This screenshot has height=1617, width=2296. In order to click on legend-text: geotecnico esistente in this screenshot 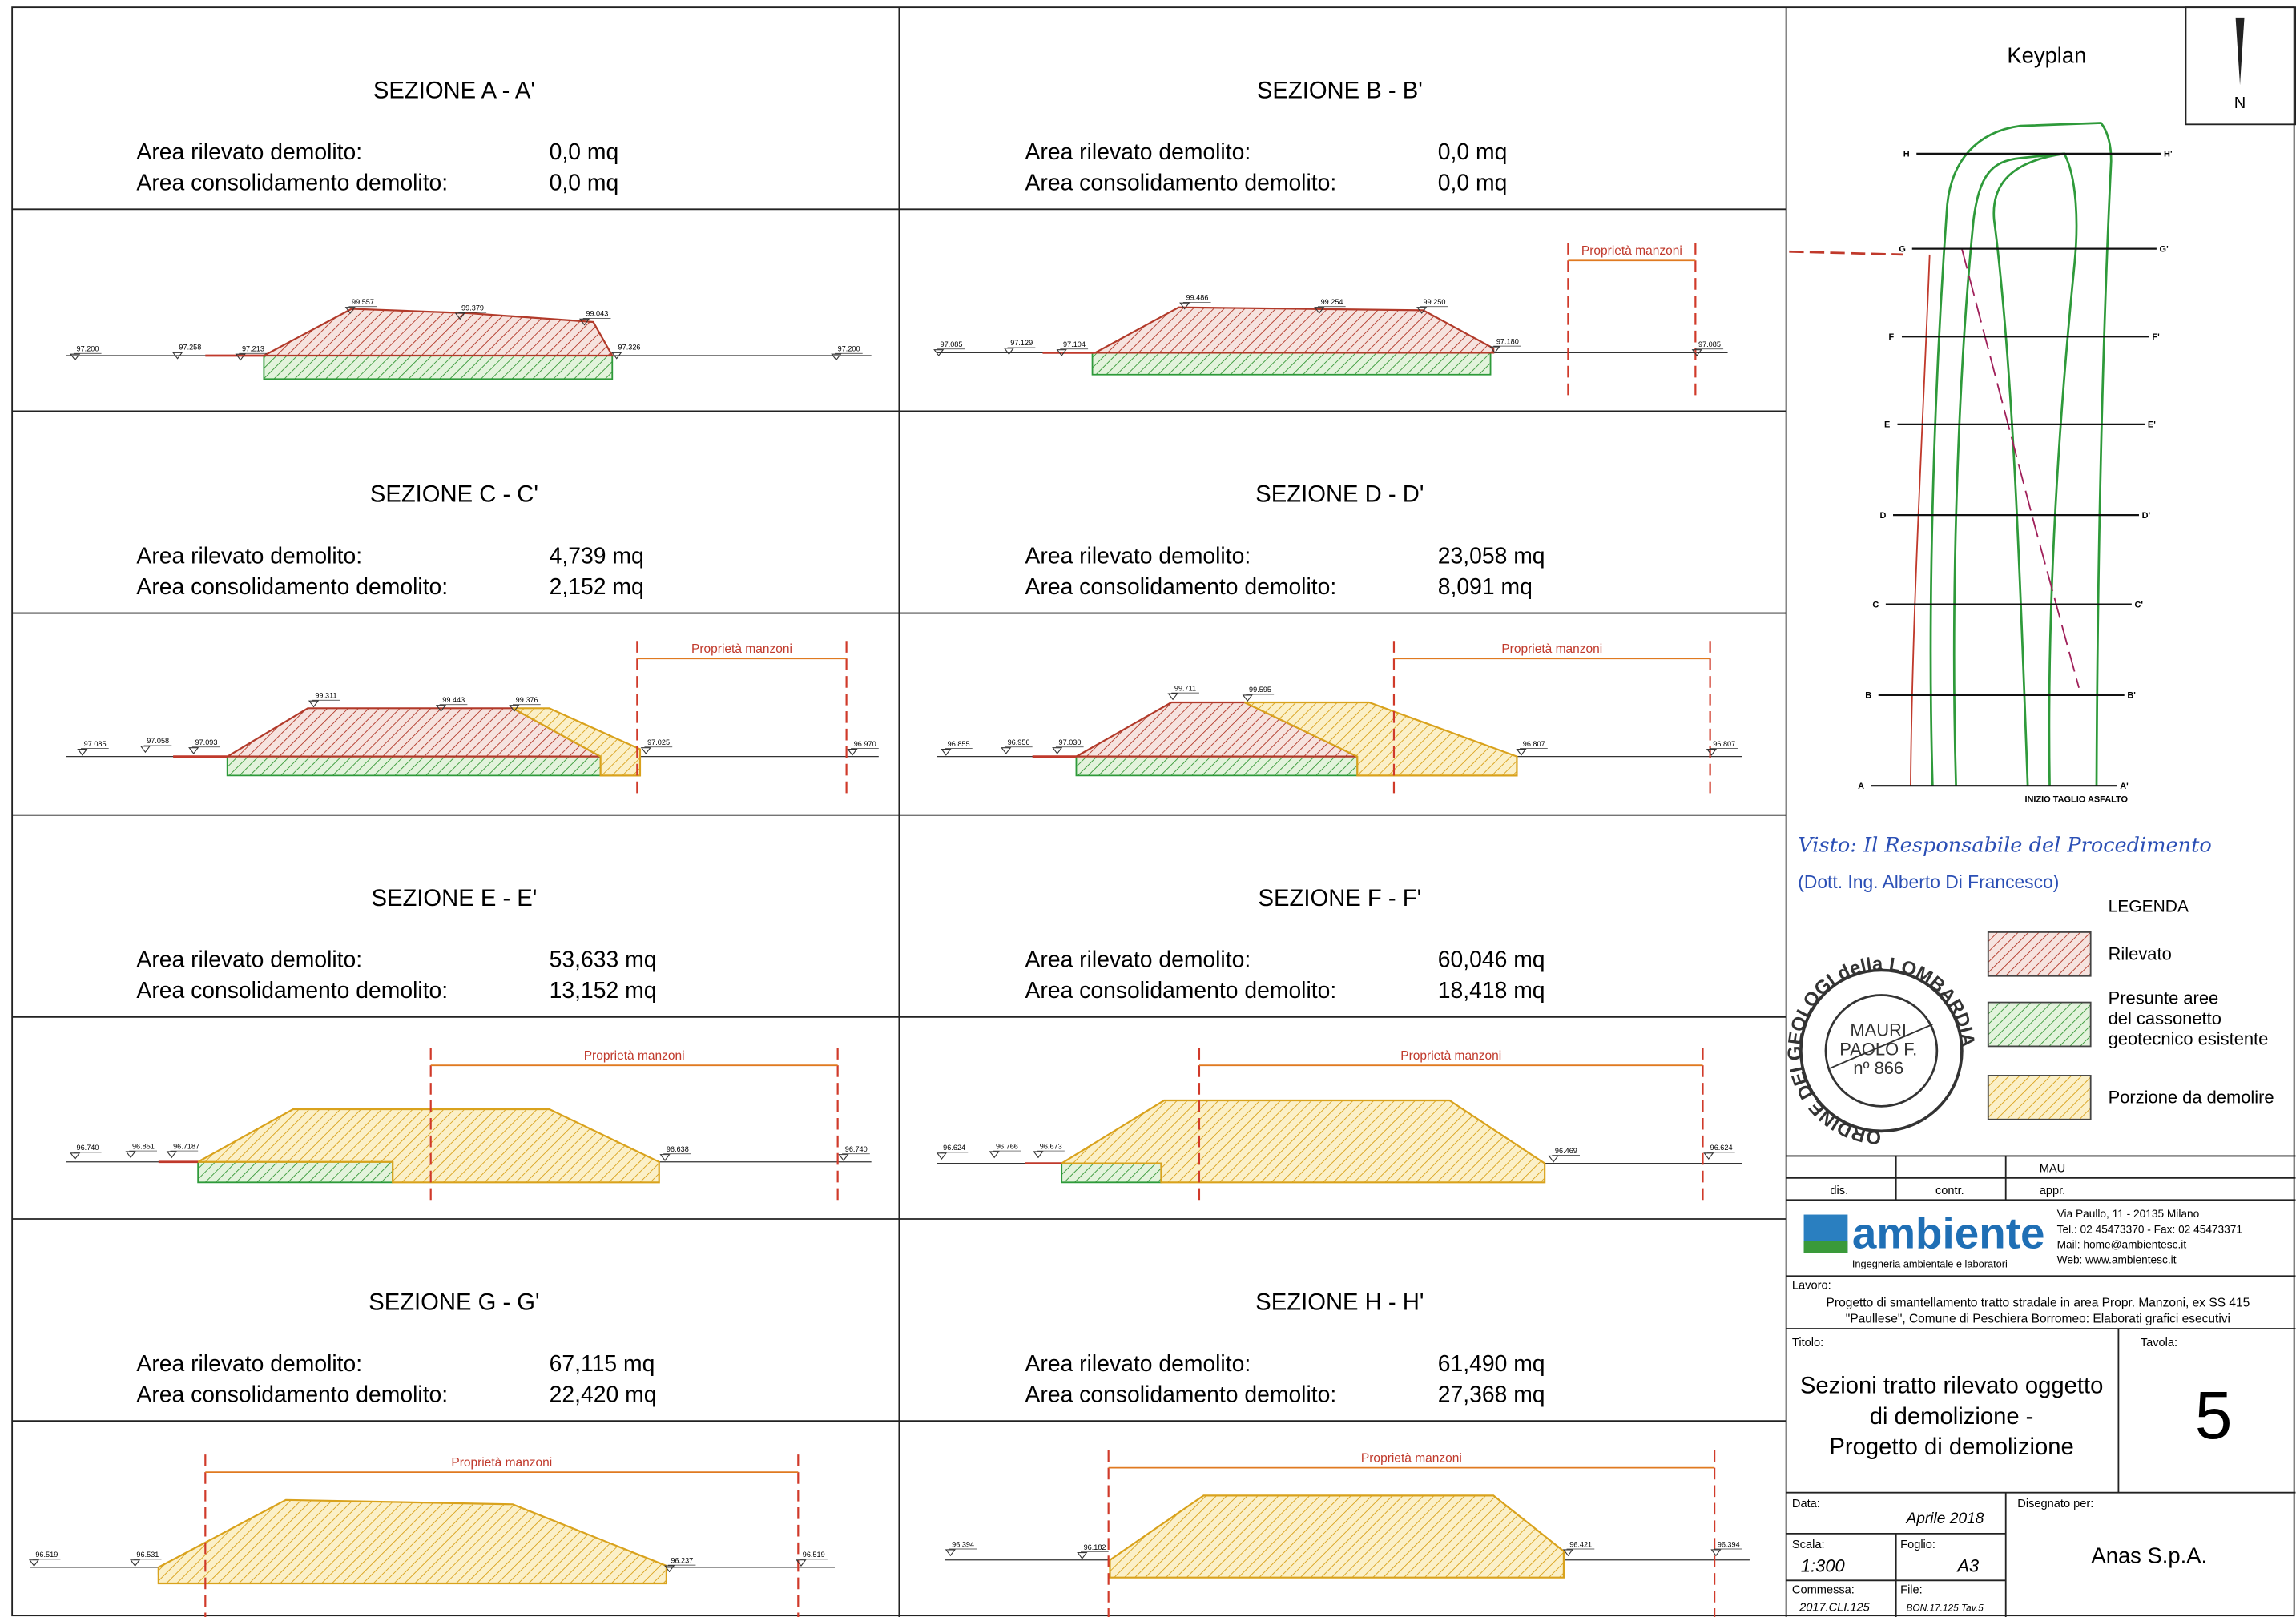, I will do `click(2189, 1039)`.